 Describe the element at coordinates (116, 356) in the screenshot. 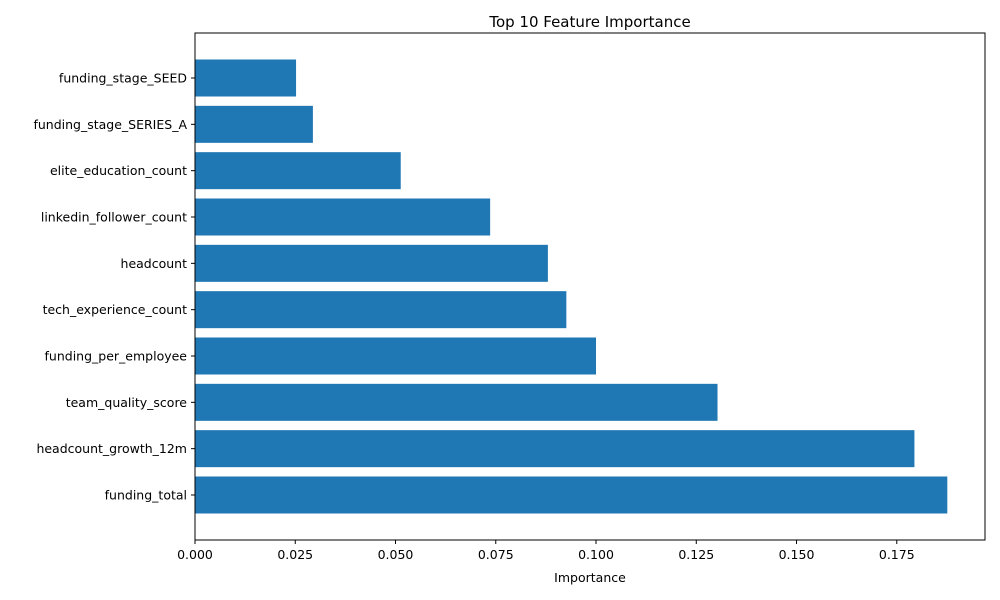

I see `y-tick-label: funding_per_employee` at that location.